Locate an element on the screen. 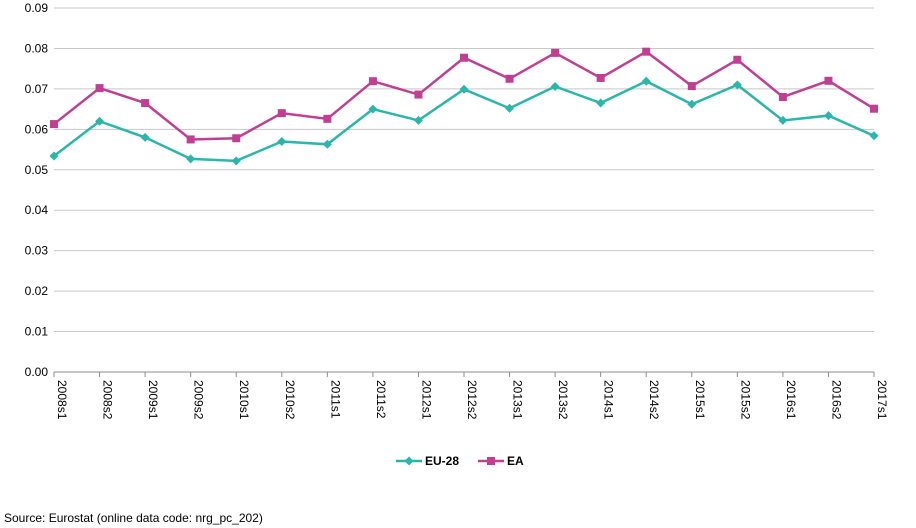  x-tick-label: 2016s2 is located at coordinates (836, 400).